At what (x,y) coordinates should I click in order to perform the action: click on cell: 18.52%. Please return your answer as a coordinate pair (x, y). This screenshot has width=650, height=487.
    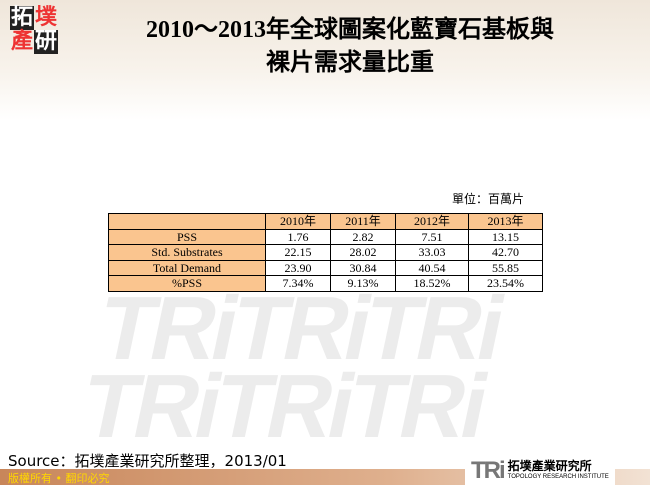
    Looking at the image, I should click on (432, 283).